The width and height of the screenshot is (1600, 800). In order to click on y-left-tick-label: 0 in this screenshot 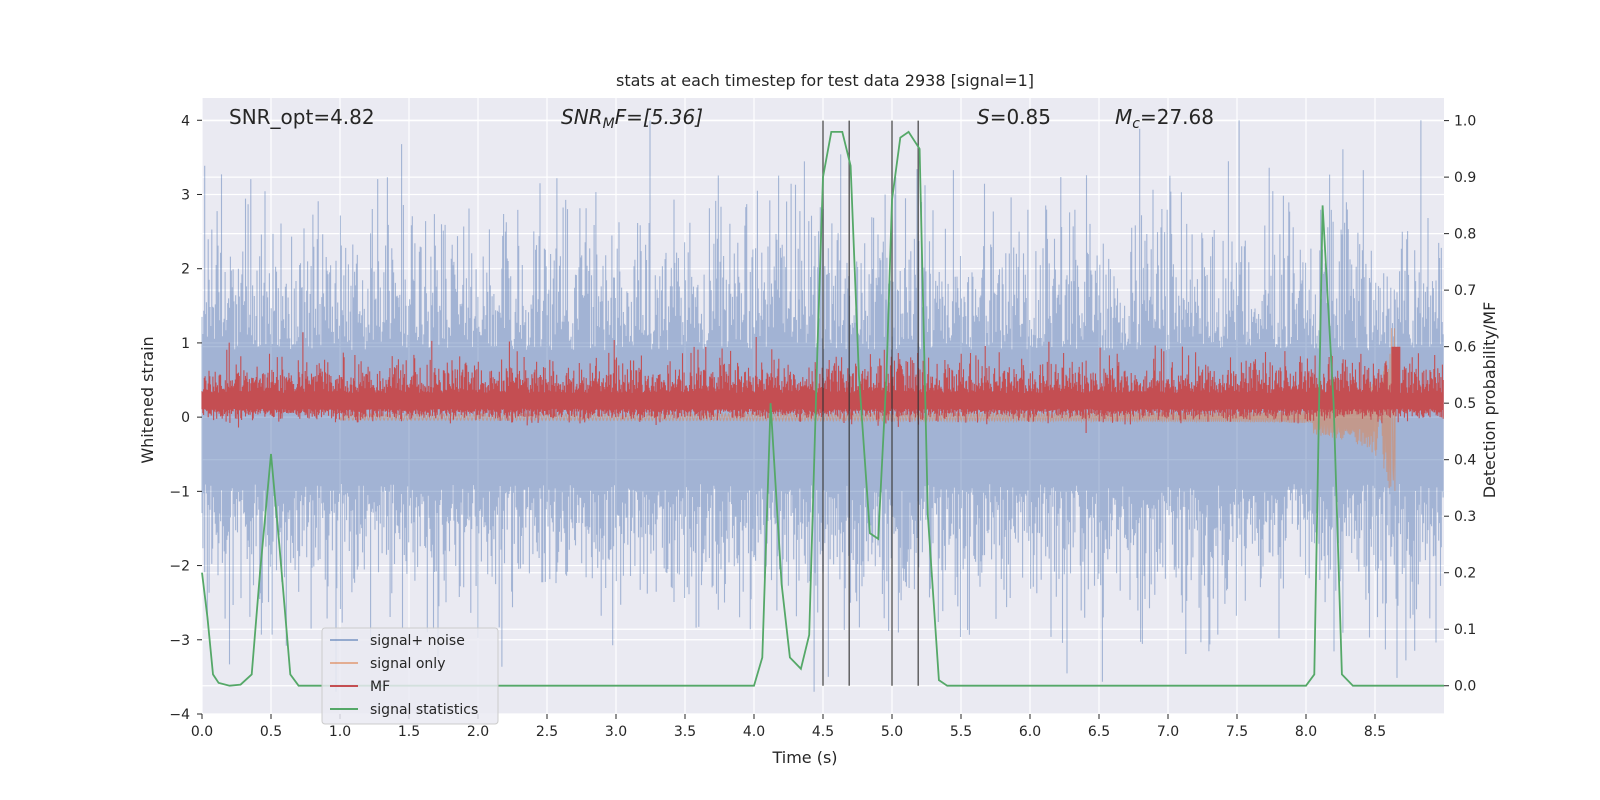, I will do `click(185, 418)`.